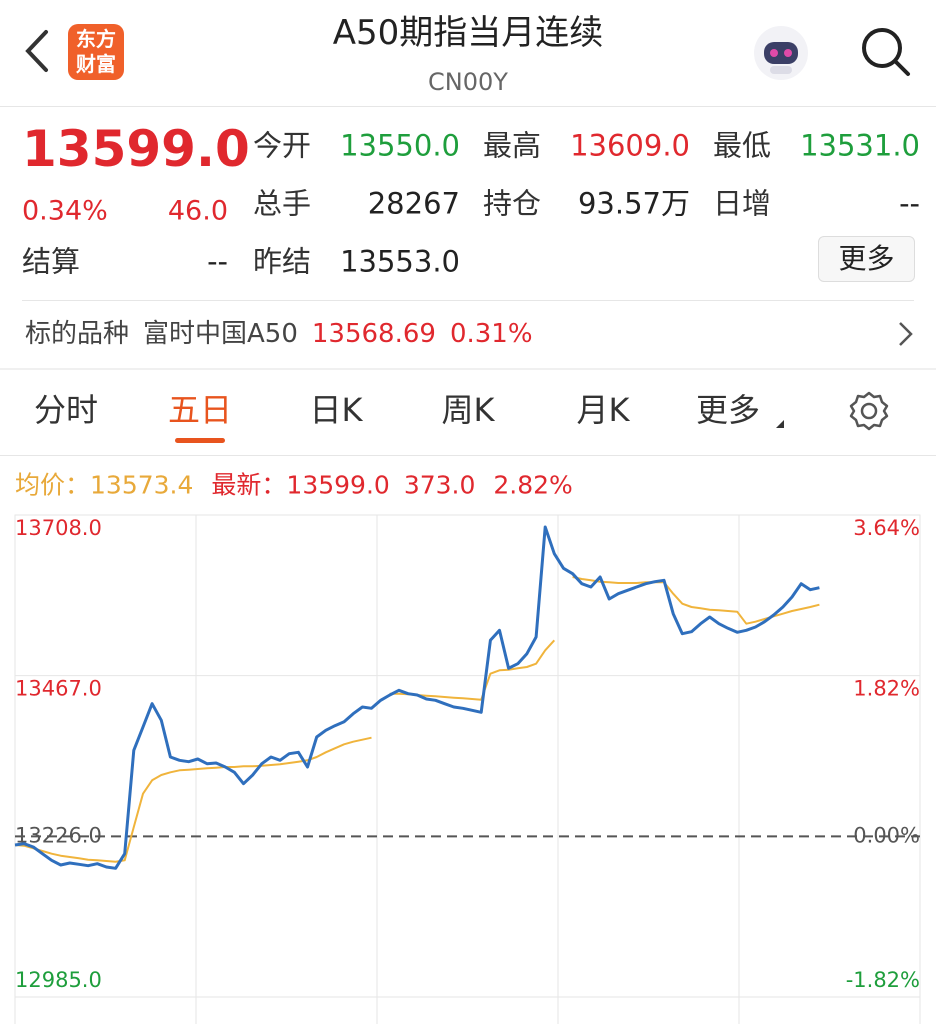  What do you see at coordinates (742, 145) in the screenshot?
I see `field-label: 最低` at bounding box center [742, 145].